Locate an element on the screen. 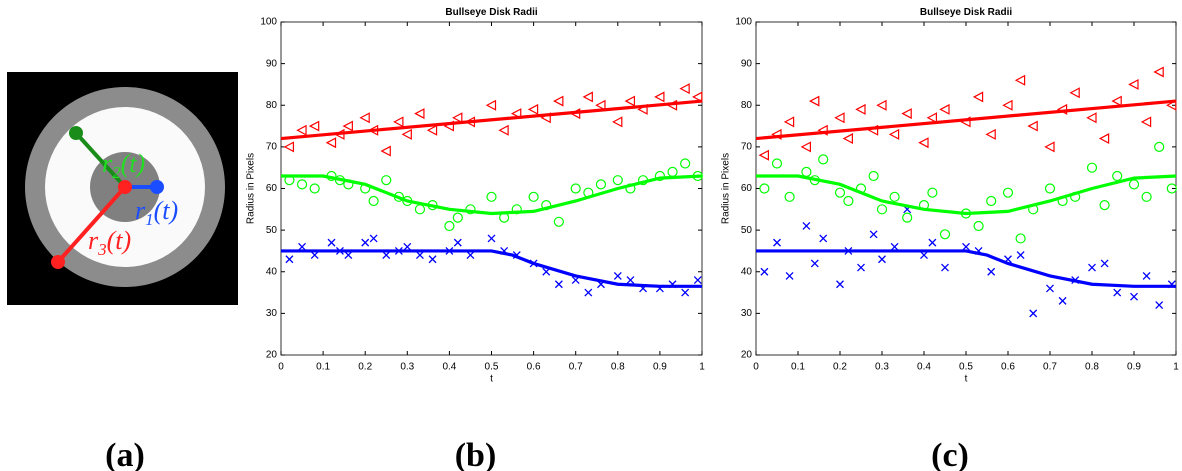  endpoint is located at coordinates (76, 133).